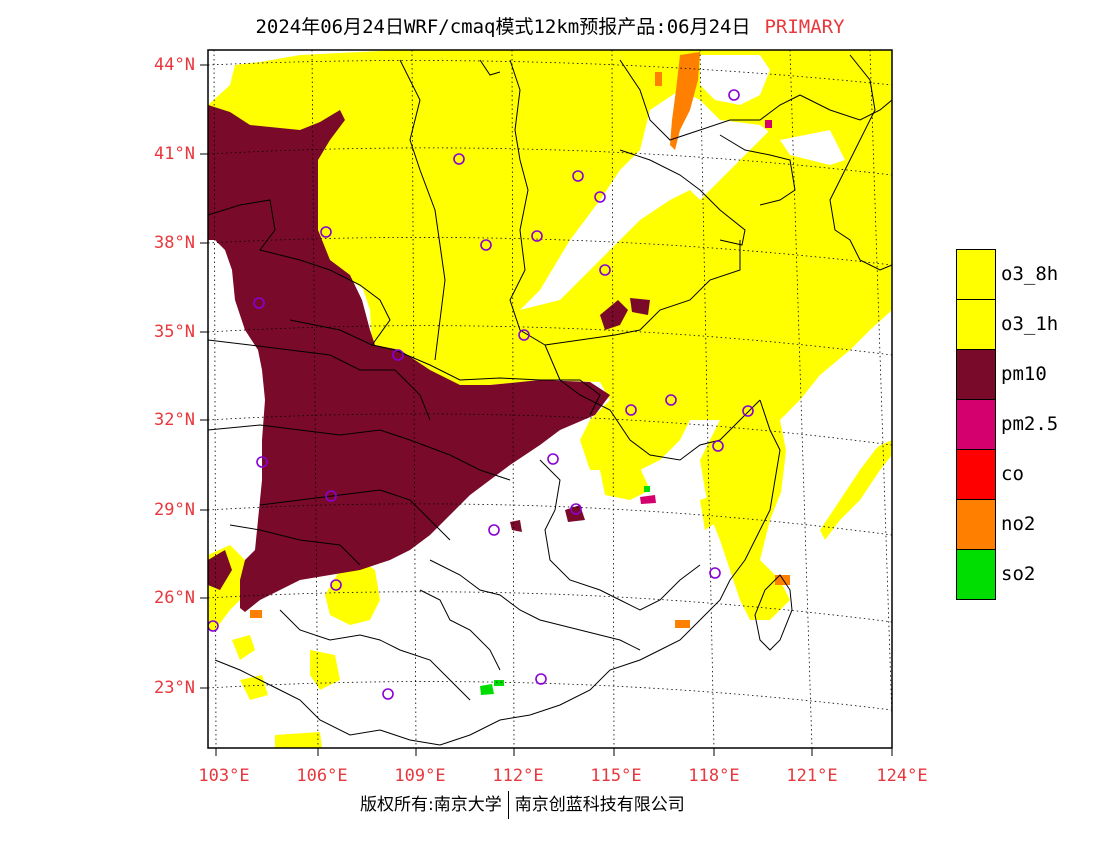 Image resolution: width=1100 pixels, height=850 pixels. I want to click on legend-label: pm2.5, so click(1030, 424).